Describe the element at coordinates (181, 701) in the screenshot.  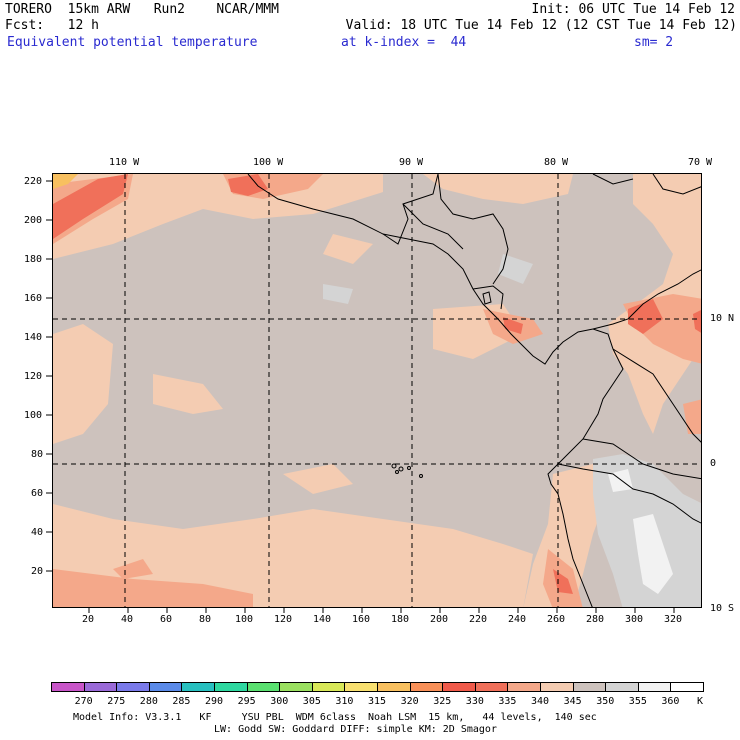
I see `colorbar-label: 285` at that location.